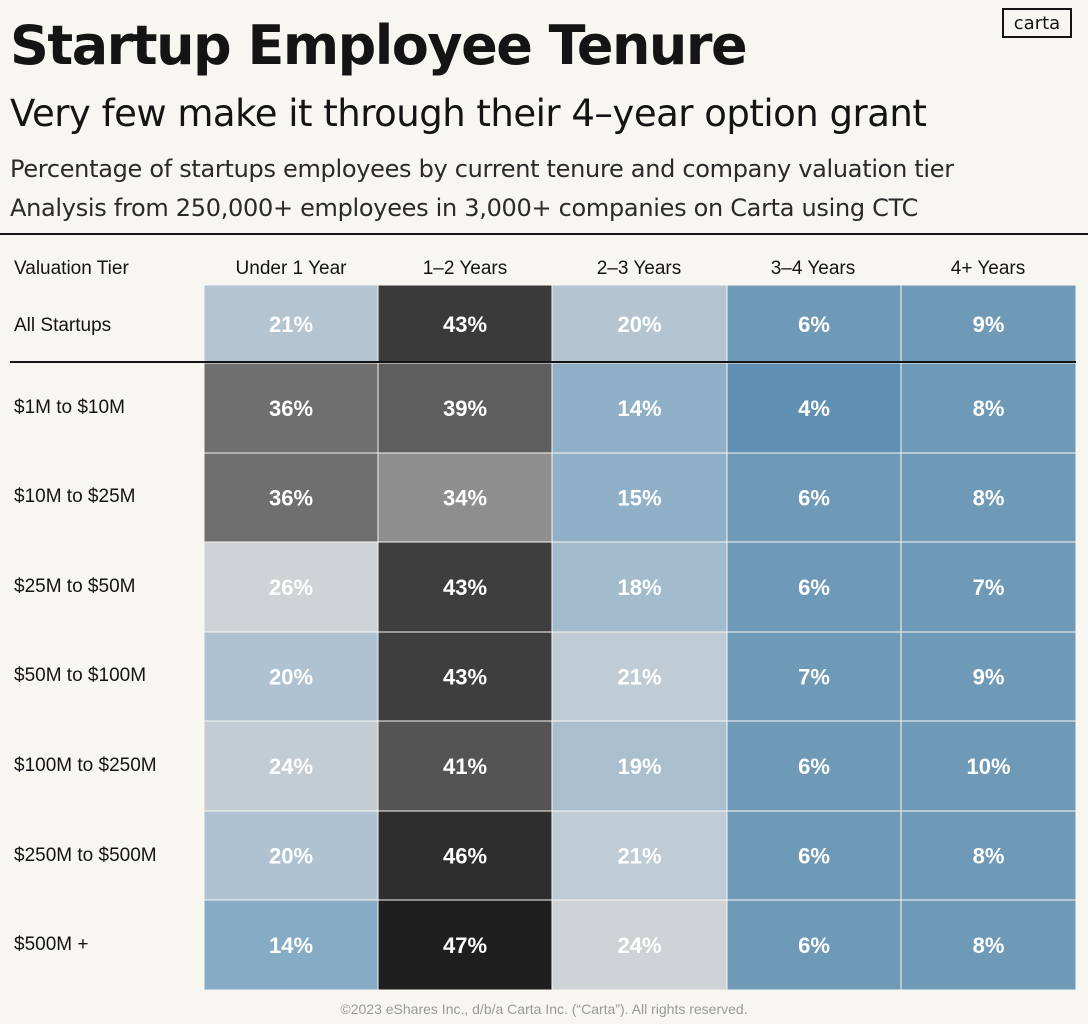 This screenshot has width=1088, height=1024. What do you see at coordinates (85, 765) in the screenshot?
I see `row-label: $100M to $250M` at bounding box center [85, 765].